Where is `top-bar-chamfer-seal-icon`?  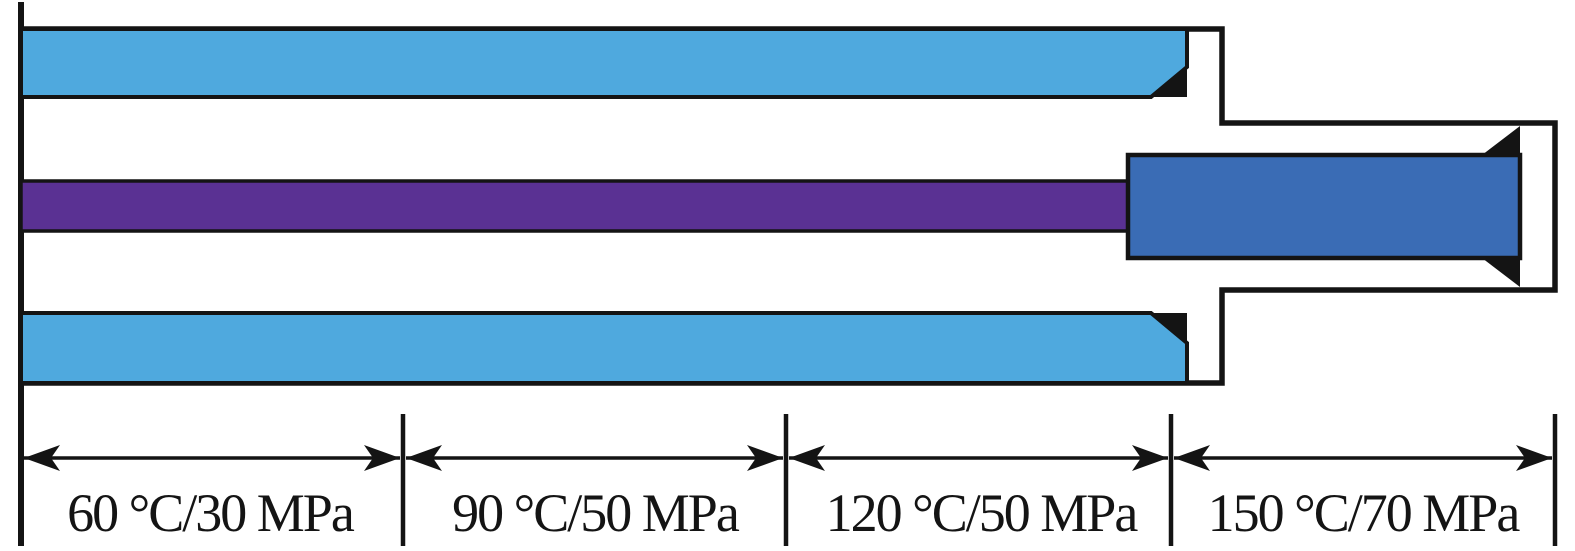
top-bar-chamfer-seal-icon is located at coordinates (1169, 82).